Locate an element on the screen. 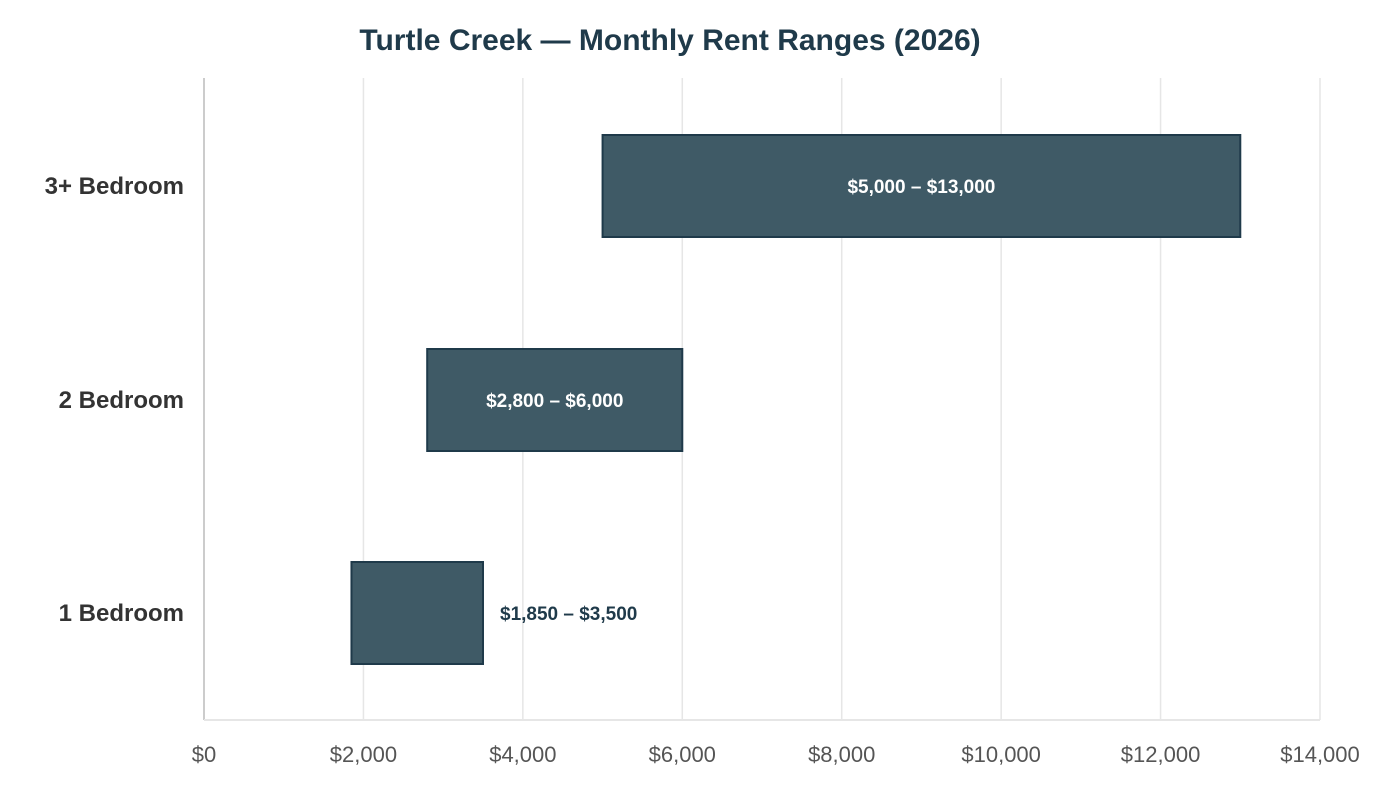  x-tick-label: $6,000 is located at coordinates (682, 754).